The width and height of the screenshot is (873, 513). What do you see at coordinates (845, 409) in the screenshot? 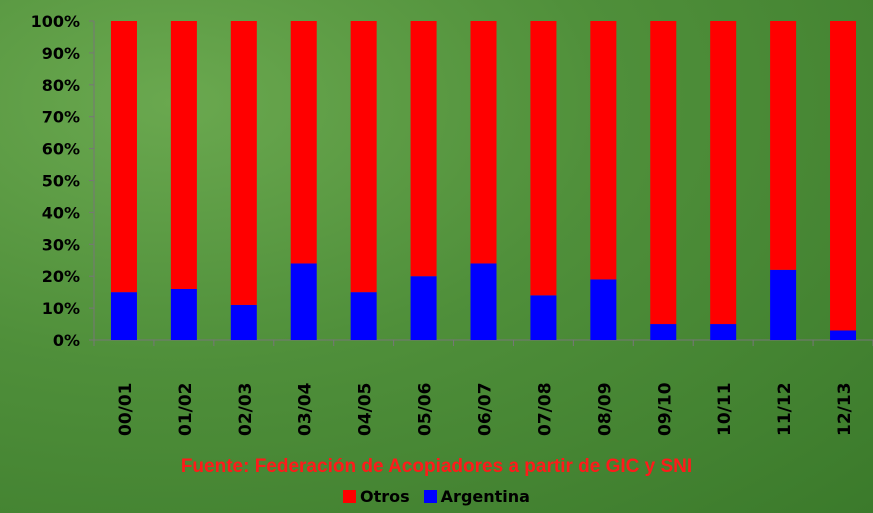
I see `x-tick-label: 12/13` at bounding box center [845, 409].